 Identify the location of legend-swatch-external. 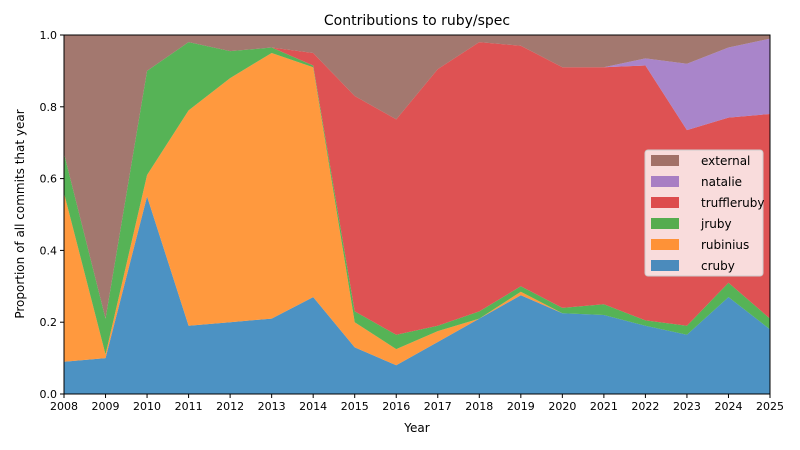
(665, 160).